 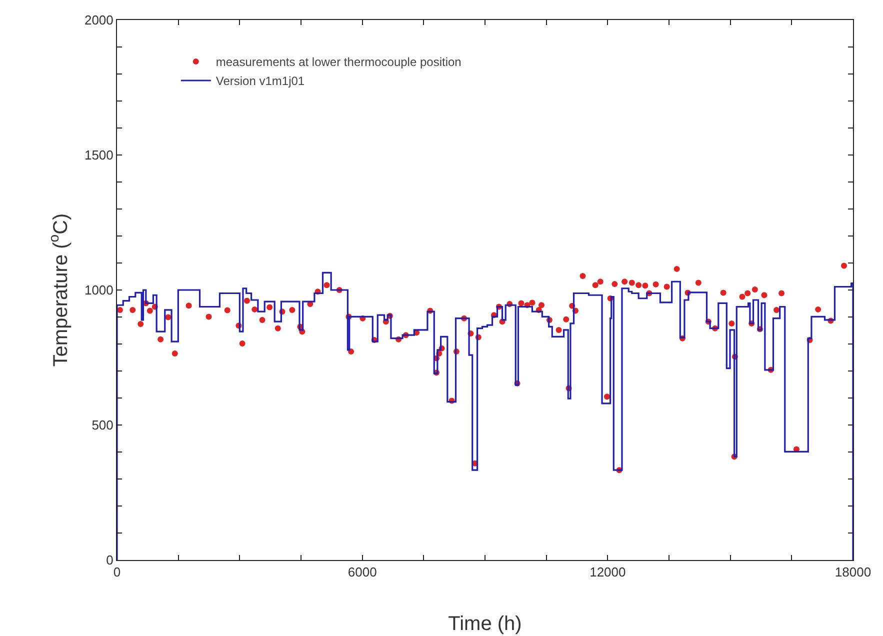 I want to click on legend-label: Version v1m1j01, so click(x=260, y=81).